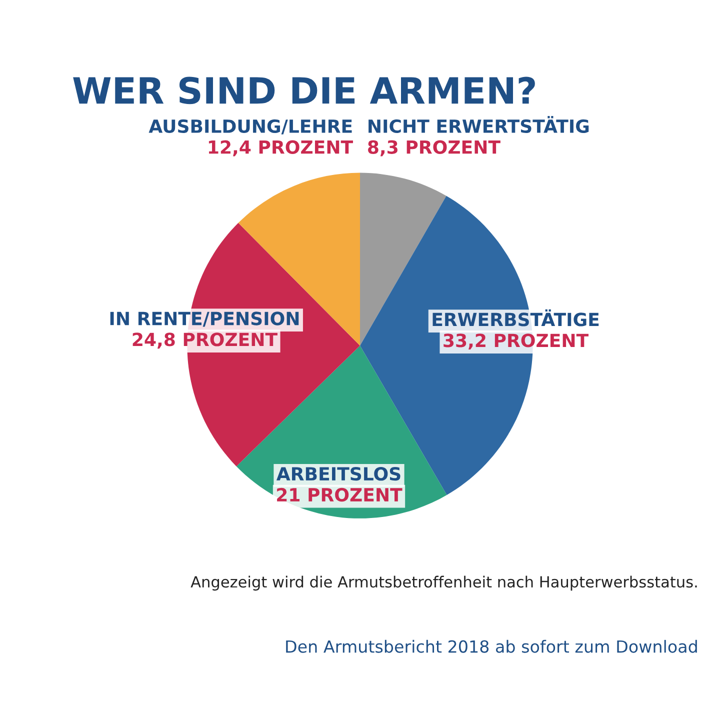 This screenshot has height=720, width=720. I want to click on slice-label: AUSBILDUNG/LEHRE, so click(250, 126).